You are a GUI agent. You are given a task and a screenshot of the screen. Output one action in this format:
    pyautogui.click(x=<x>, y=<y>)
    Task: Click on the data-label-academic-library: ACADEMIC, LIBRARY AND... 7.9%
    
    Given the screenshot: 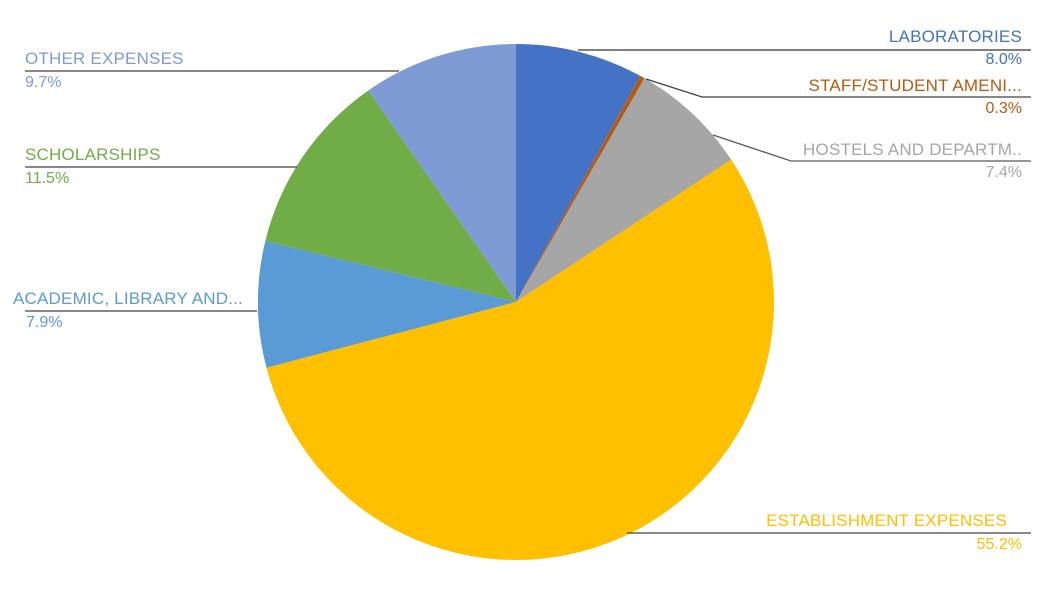 What is the action you would take?
    pyautogui.click(x=128, y=310)
    